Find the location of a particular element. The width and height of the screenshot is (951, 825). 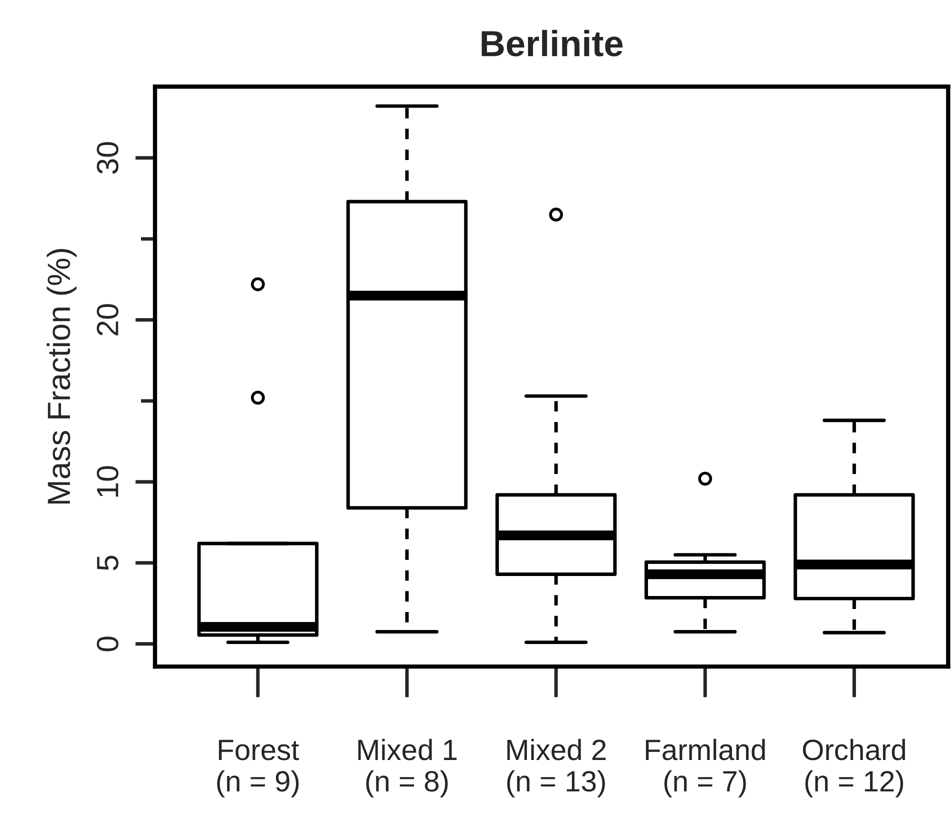

x-tick-label: Orchard (n = 12) is located at coordinates (854, 768).